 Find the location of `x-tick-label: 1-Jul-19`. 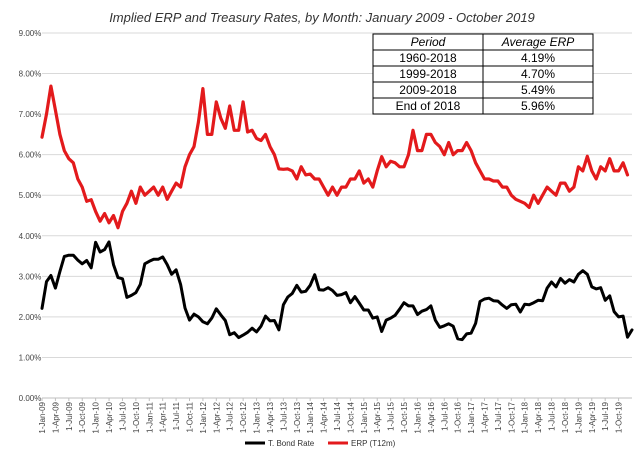

x-tick-label: 1-Jul-19 is located at coordinates (605, 415).